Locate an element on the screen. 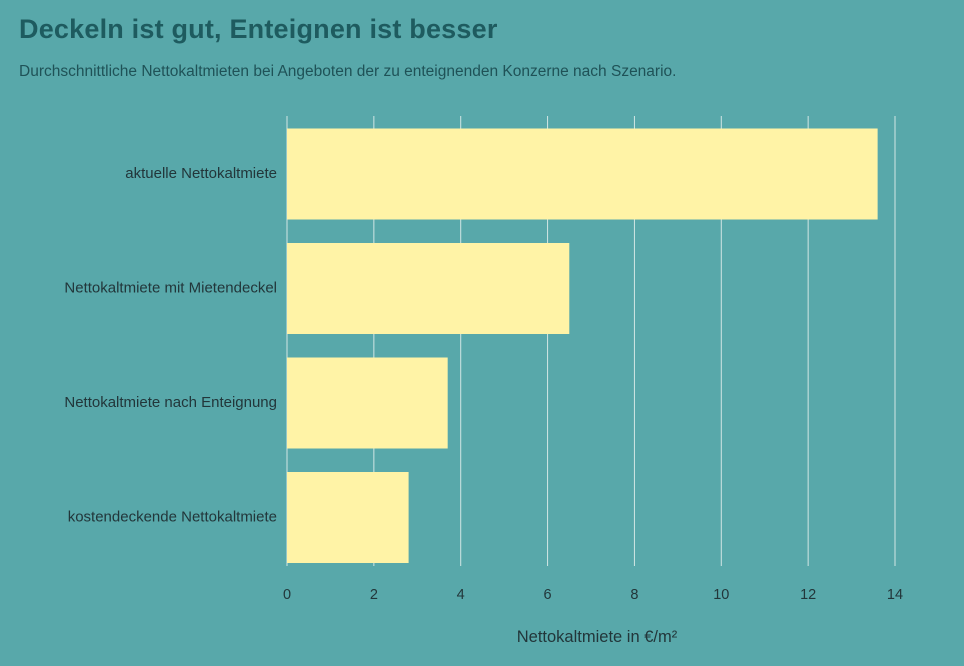  category-label: Nettokaltmiete mit Mietendeckel is located at coordinates (170, 287).